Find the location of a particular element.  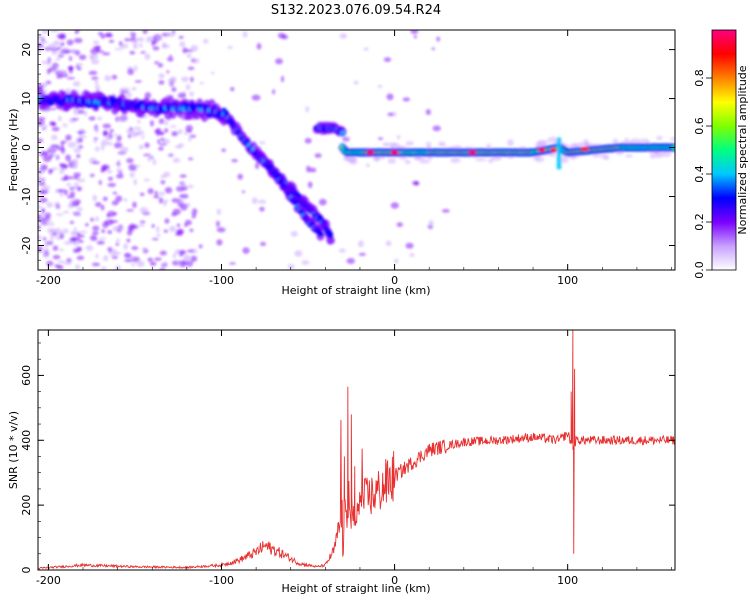

colorbar-ticks: 0.0 0.2 0.4 0.6 0.8 is located at coordinates (702, 174).